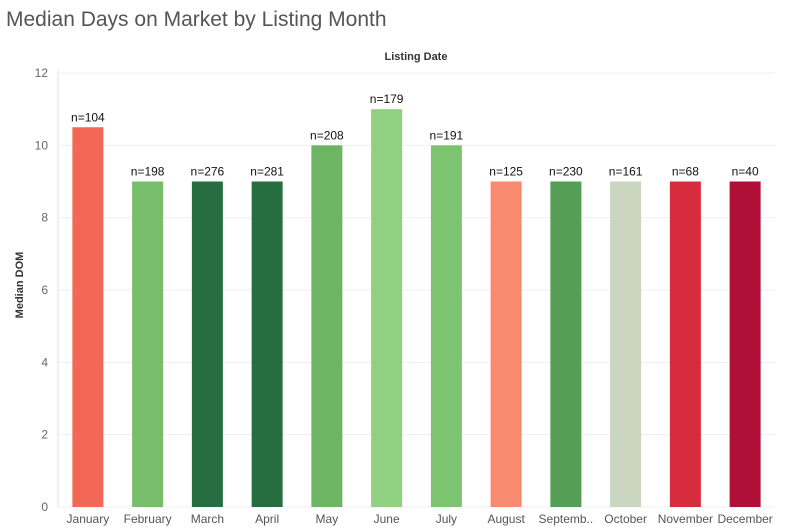 This screenshot has width=793, height=529. Describe the element at coordinates (387, 519) in the screenshot. I see `x-tick-label: June` at that location.